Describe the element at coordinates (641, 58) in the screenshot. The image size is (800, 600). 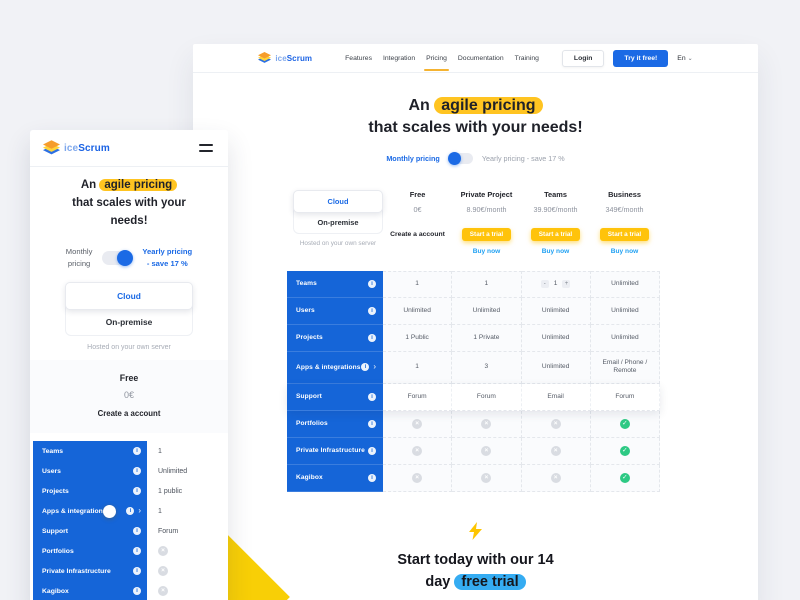
I see `try-it-free-button: Try it free!` at that location.